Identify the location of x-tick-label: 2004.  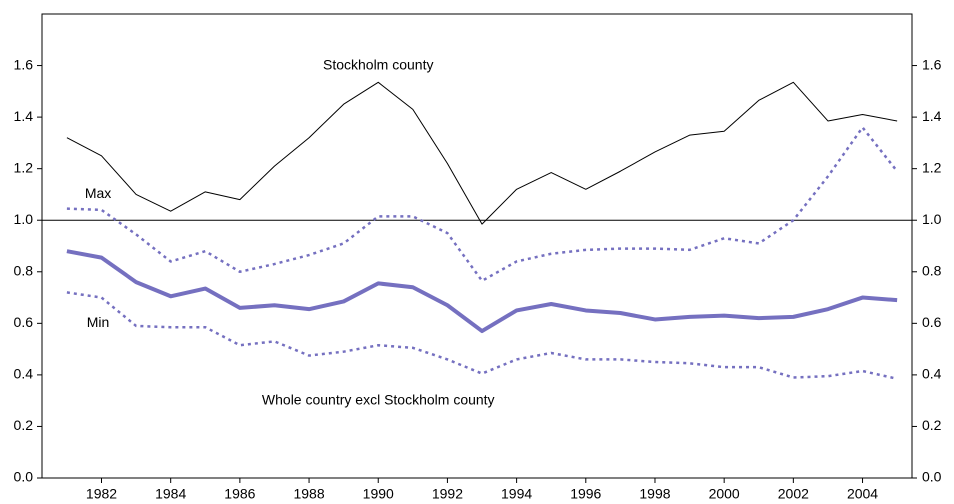
(862, 494).